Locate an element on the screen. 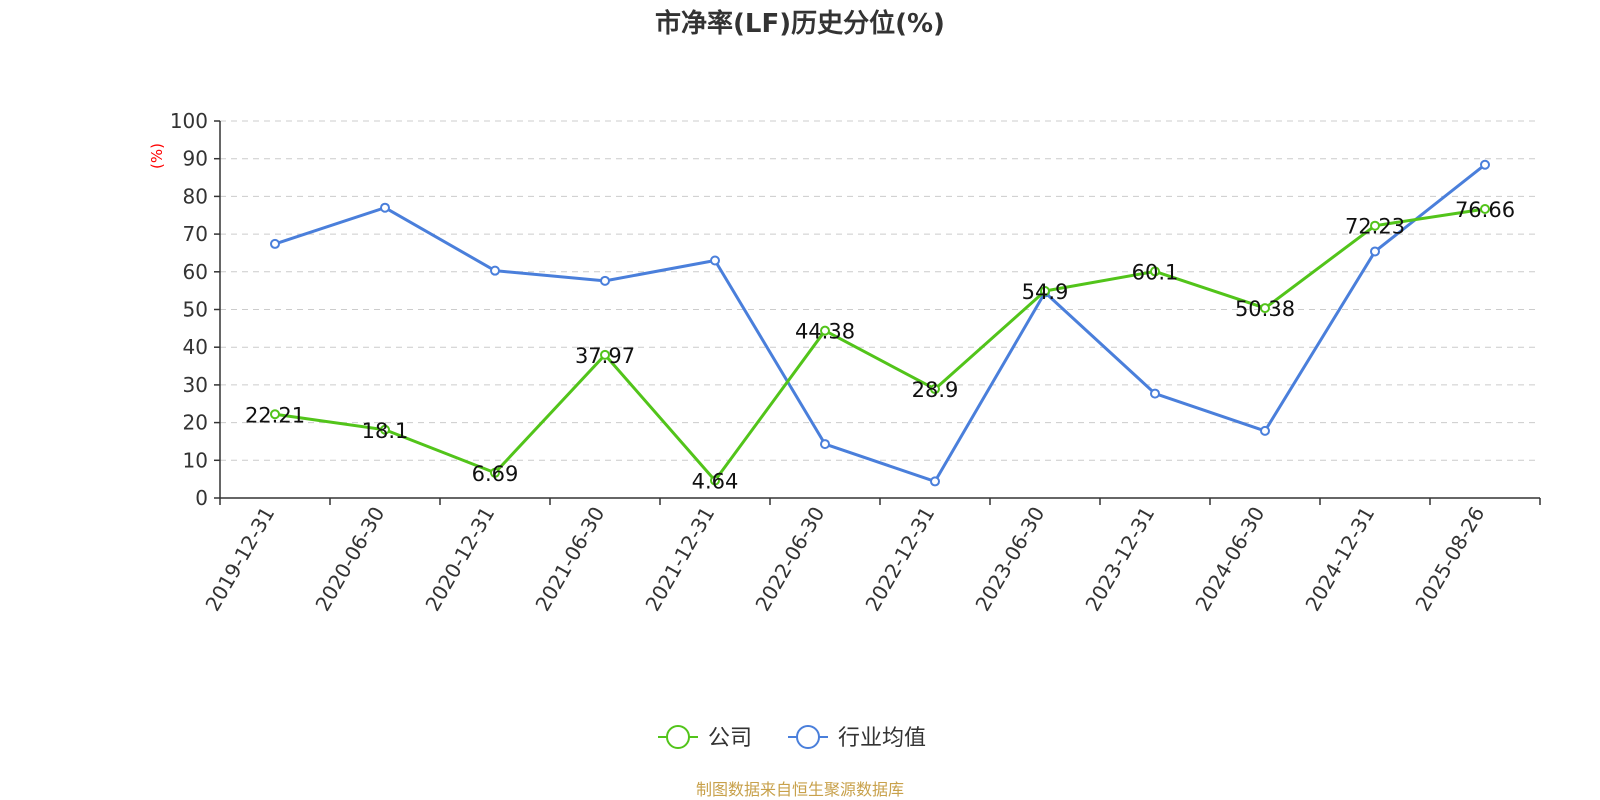 This screenshot has width=1600, height=800. data-label: 72.23 is located at coordinates (1375, 227).